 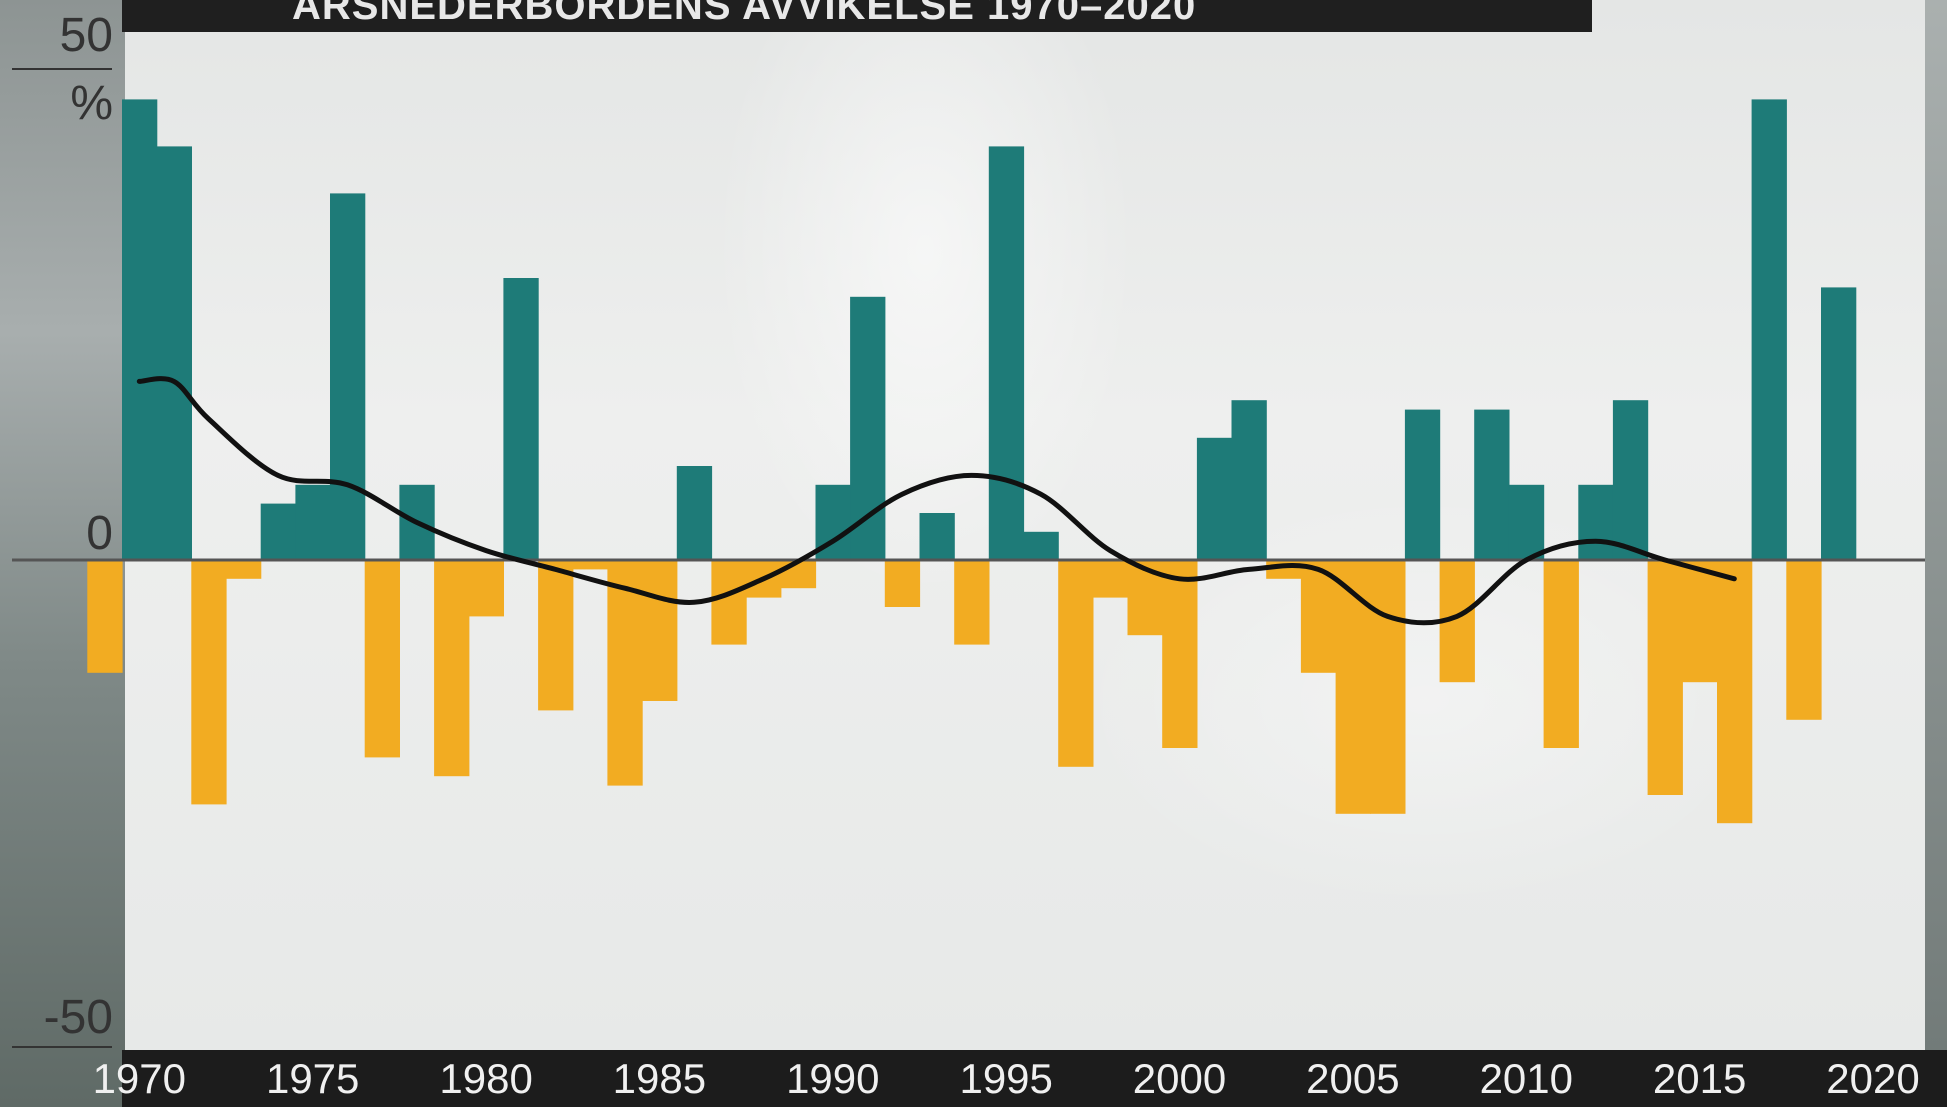 What do you see at coordinates (313, 522) in the screenshot?
I see `bar-1975` at bounding box center [313, 522].